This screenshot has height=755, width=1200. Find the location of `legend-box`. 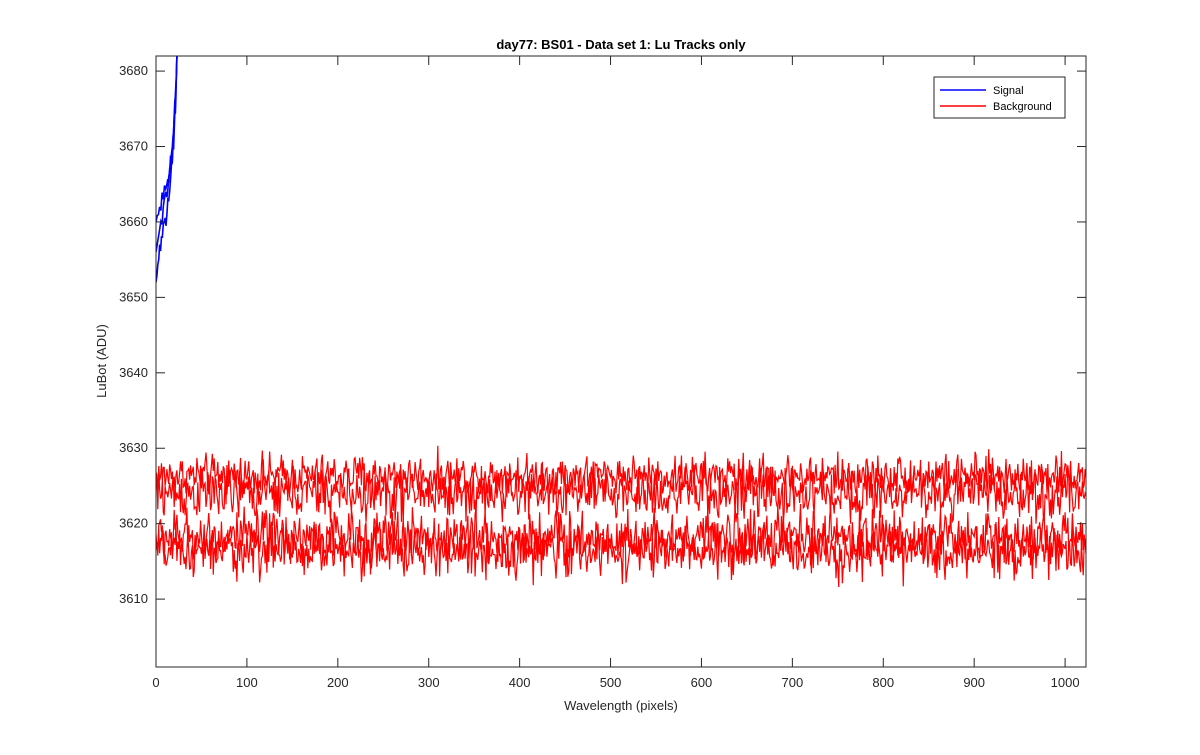

legend-box is located at coordinates (999, 97).